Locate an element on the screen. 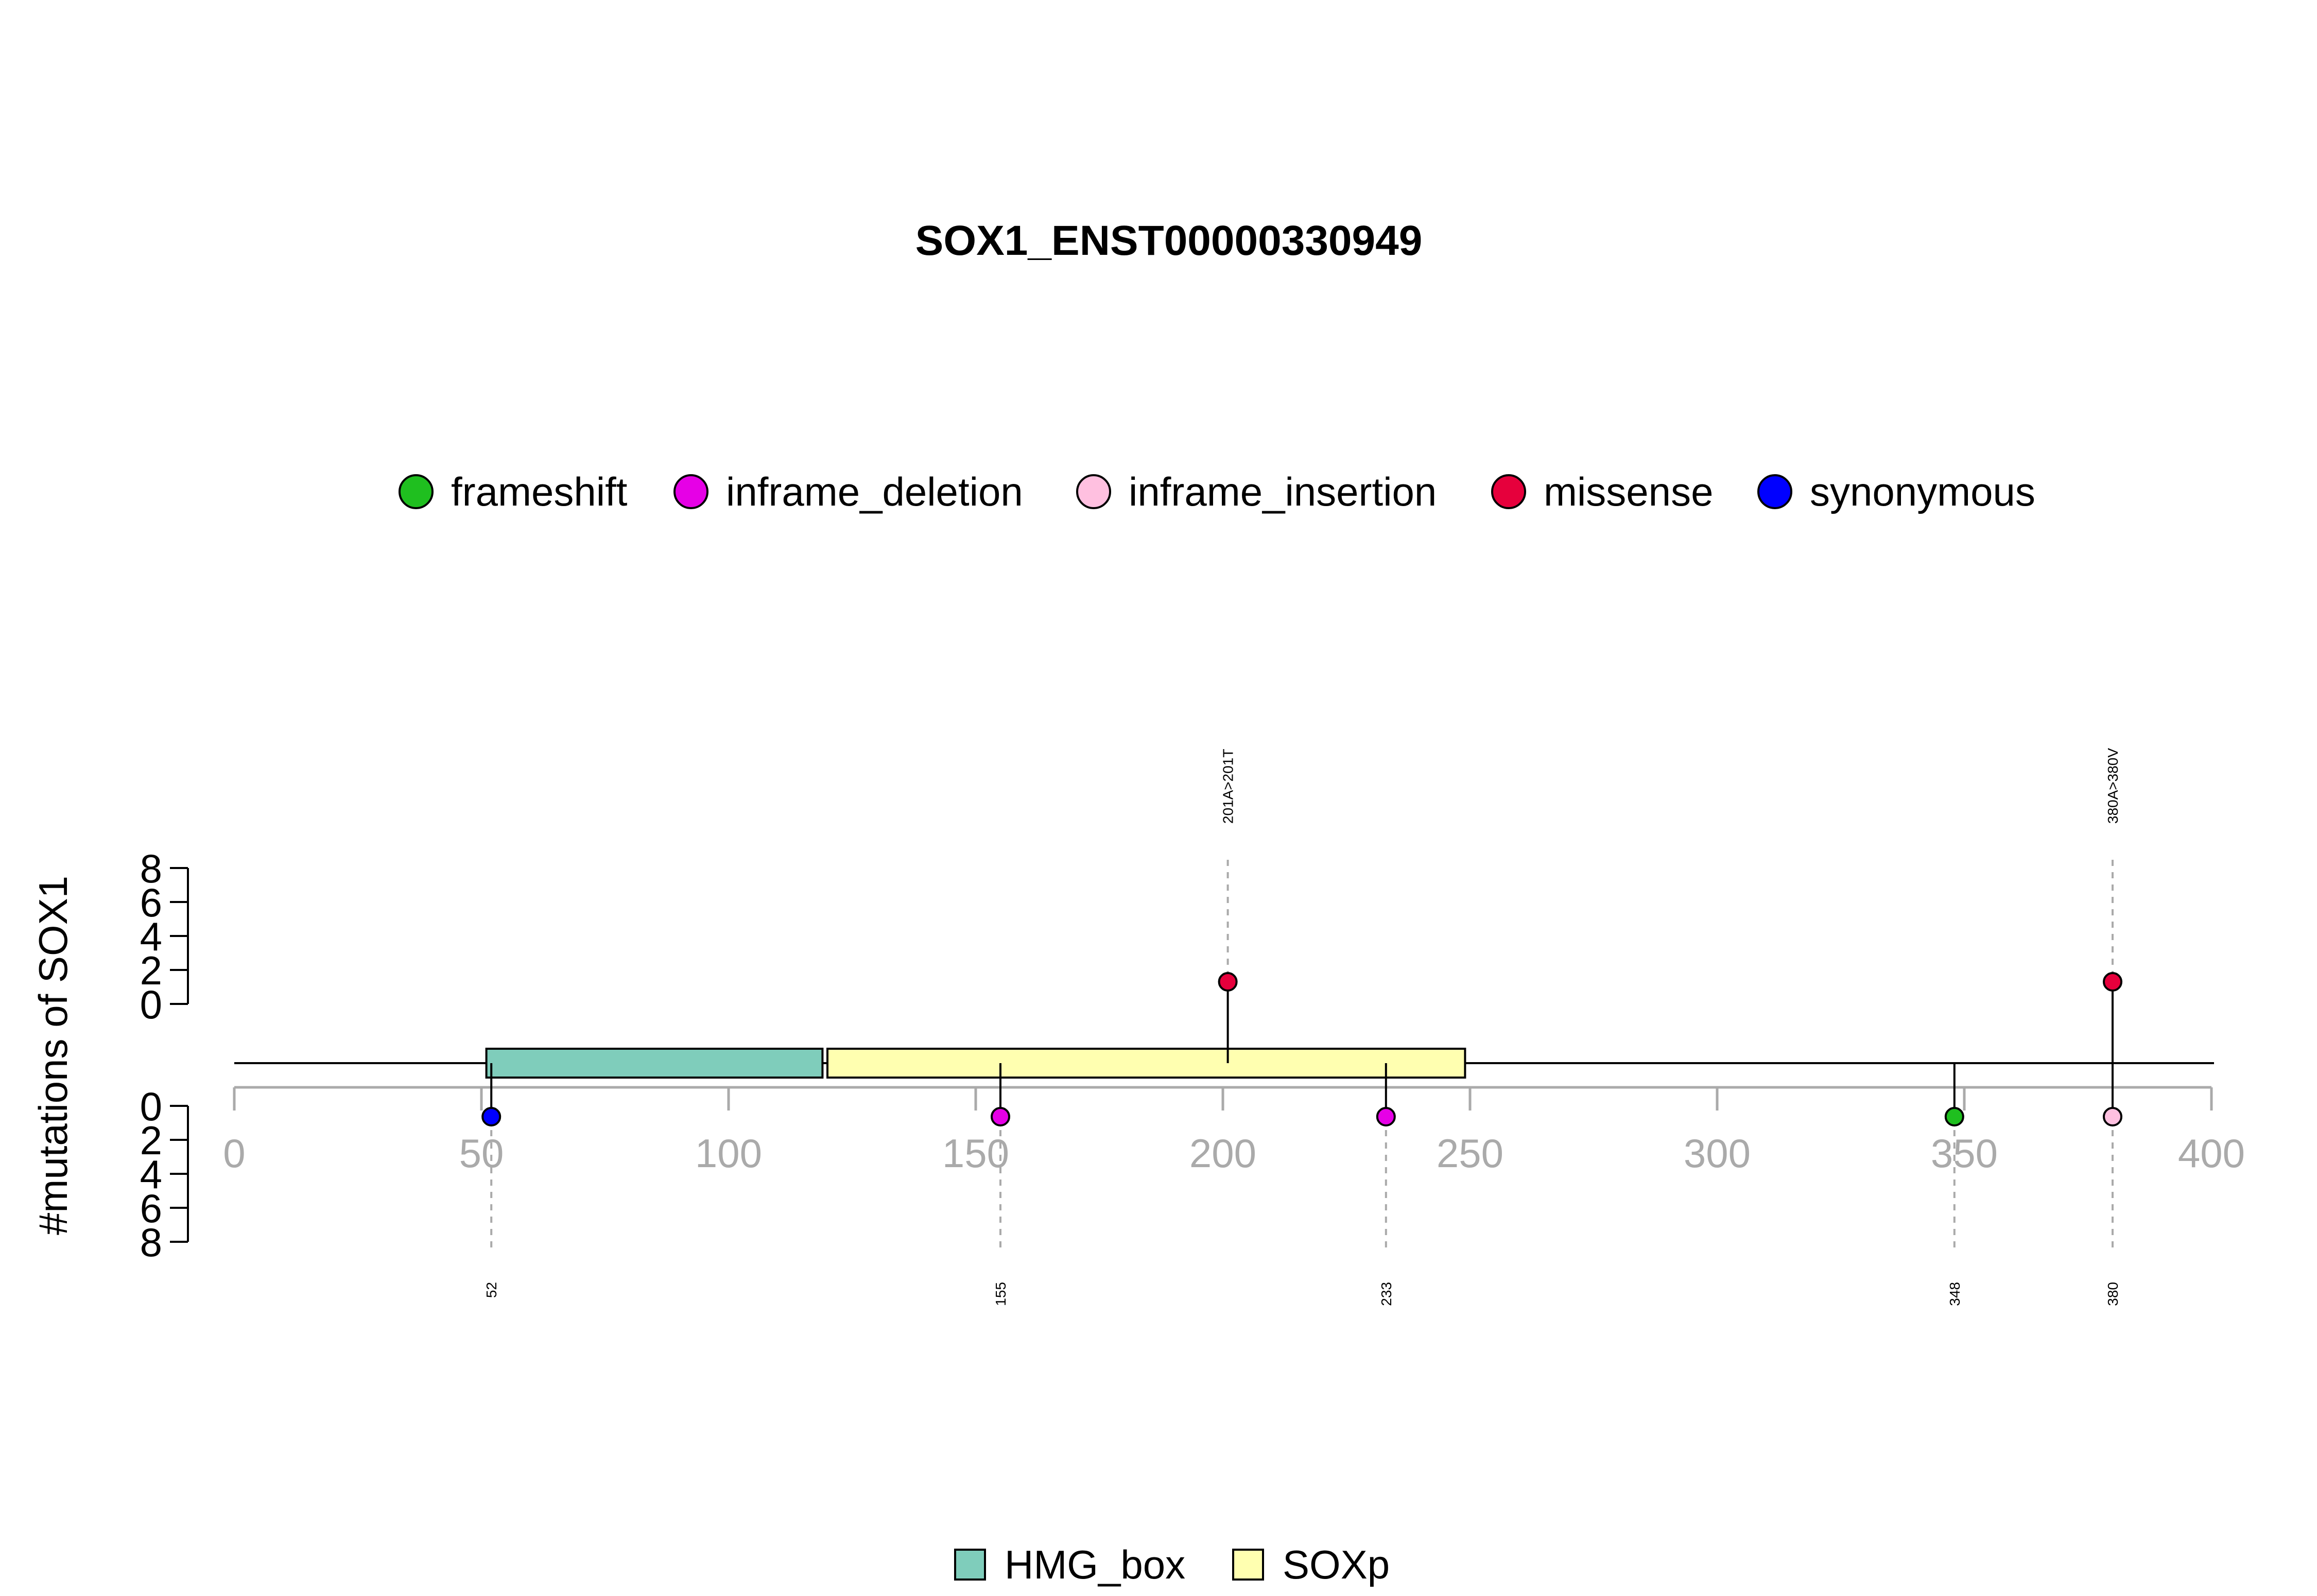 This screenshot has height=1596, width=2317. legend-marker-inframe_insertion is located at coordinates (1093, 491).